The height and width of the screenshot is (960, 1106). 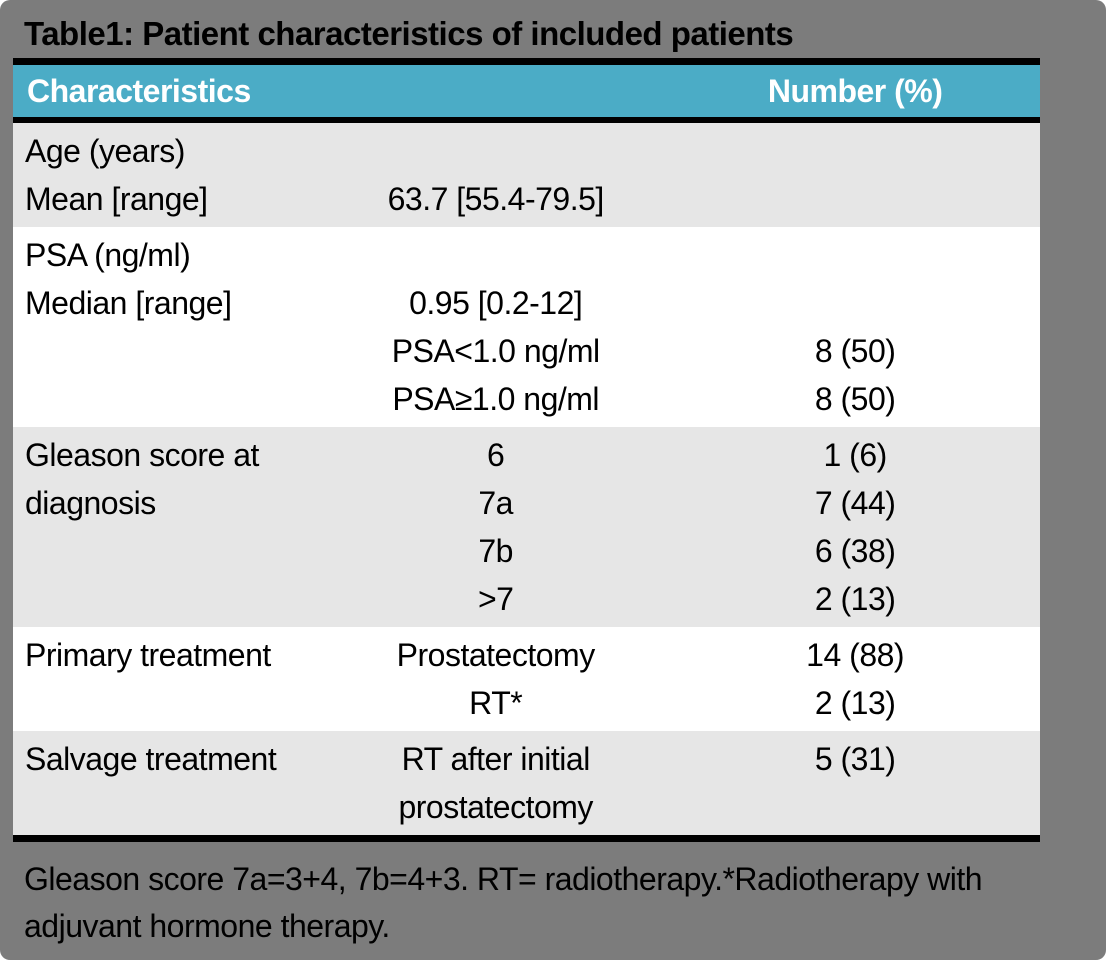 I want to click on cell-text: 6 (38), so click(x=855, y=551).